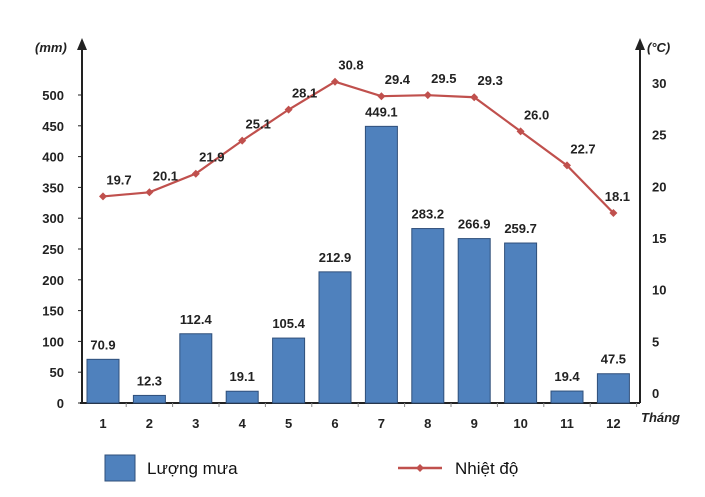 The image size is (705, 497). I want to click on y-left-tick-label: 250, so click(53, 249).